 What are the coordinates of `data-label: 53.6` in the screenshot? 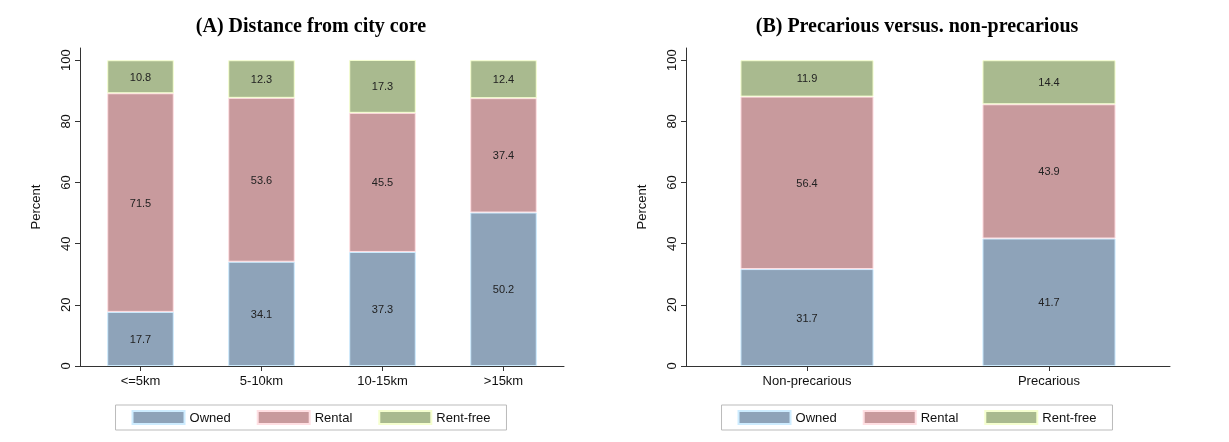 It's located at (261, 179).